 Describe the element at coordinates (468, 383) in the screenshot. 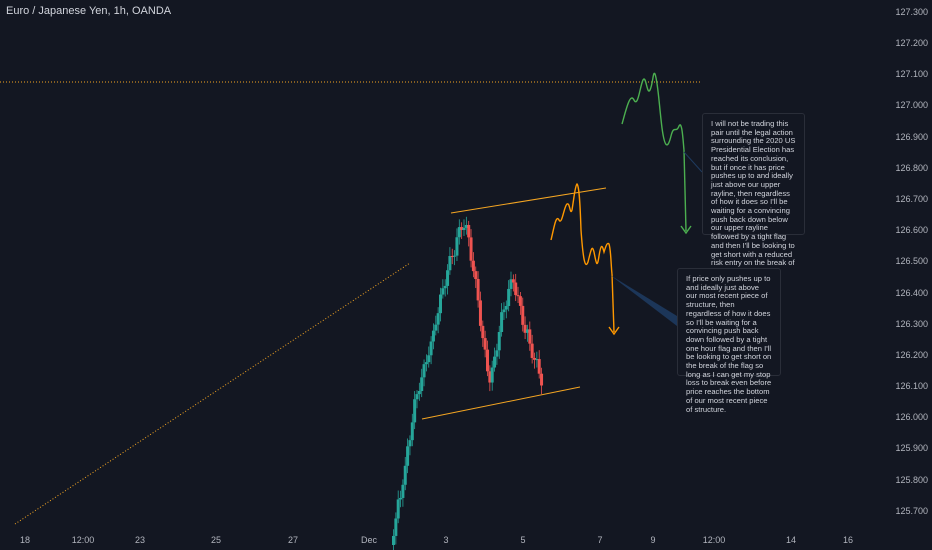

I see `candlestick-series` at that location.